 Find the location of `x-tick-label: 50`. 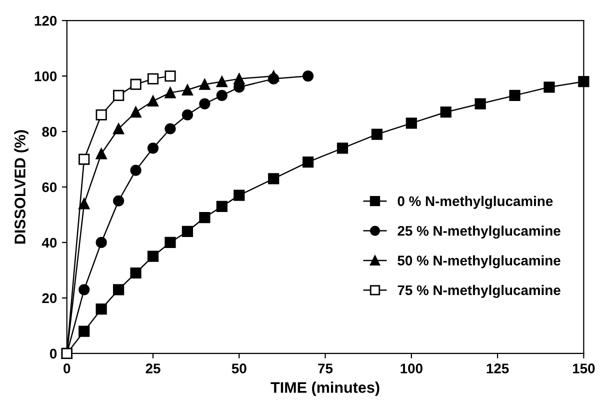

x-tick-label: 50 is located at coordinates (239, 369).